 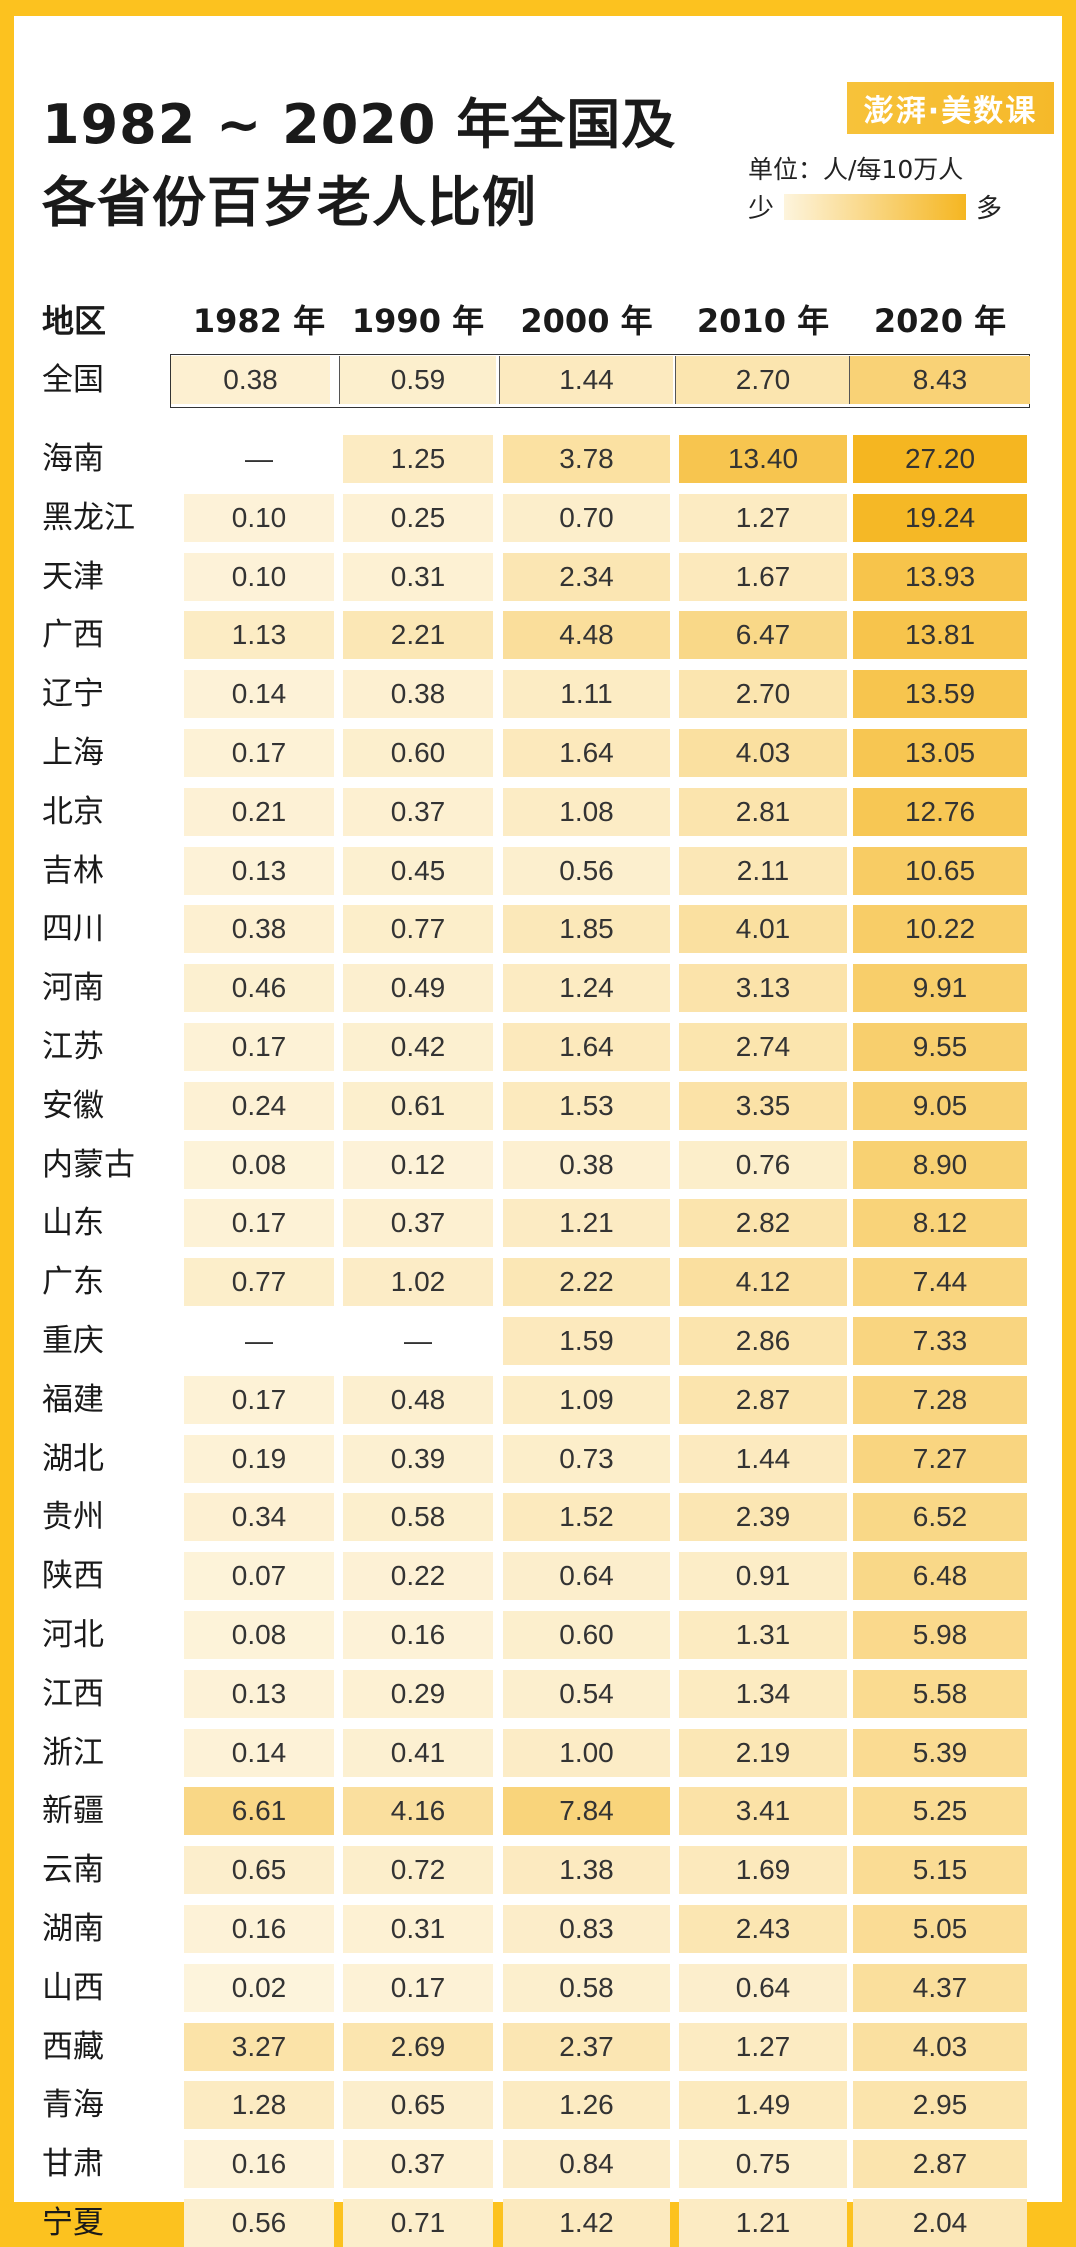 I want to click on region-label: 河南, so click(x=73, y=988).